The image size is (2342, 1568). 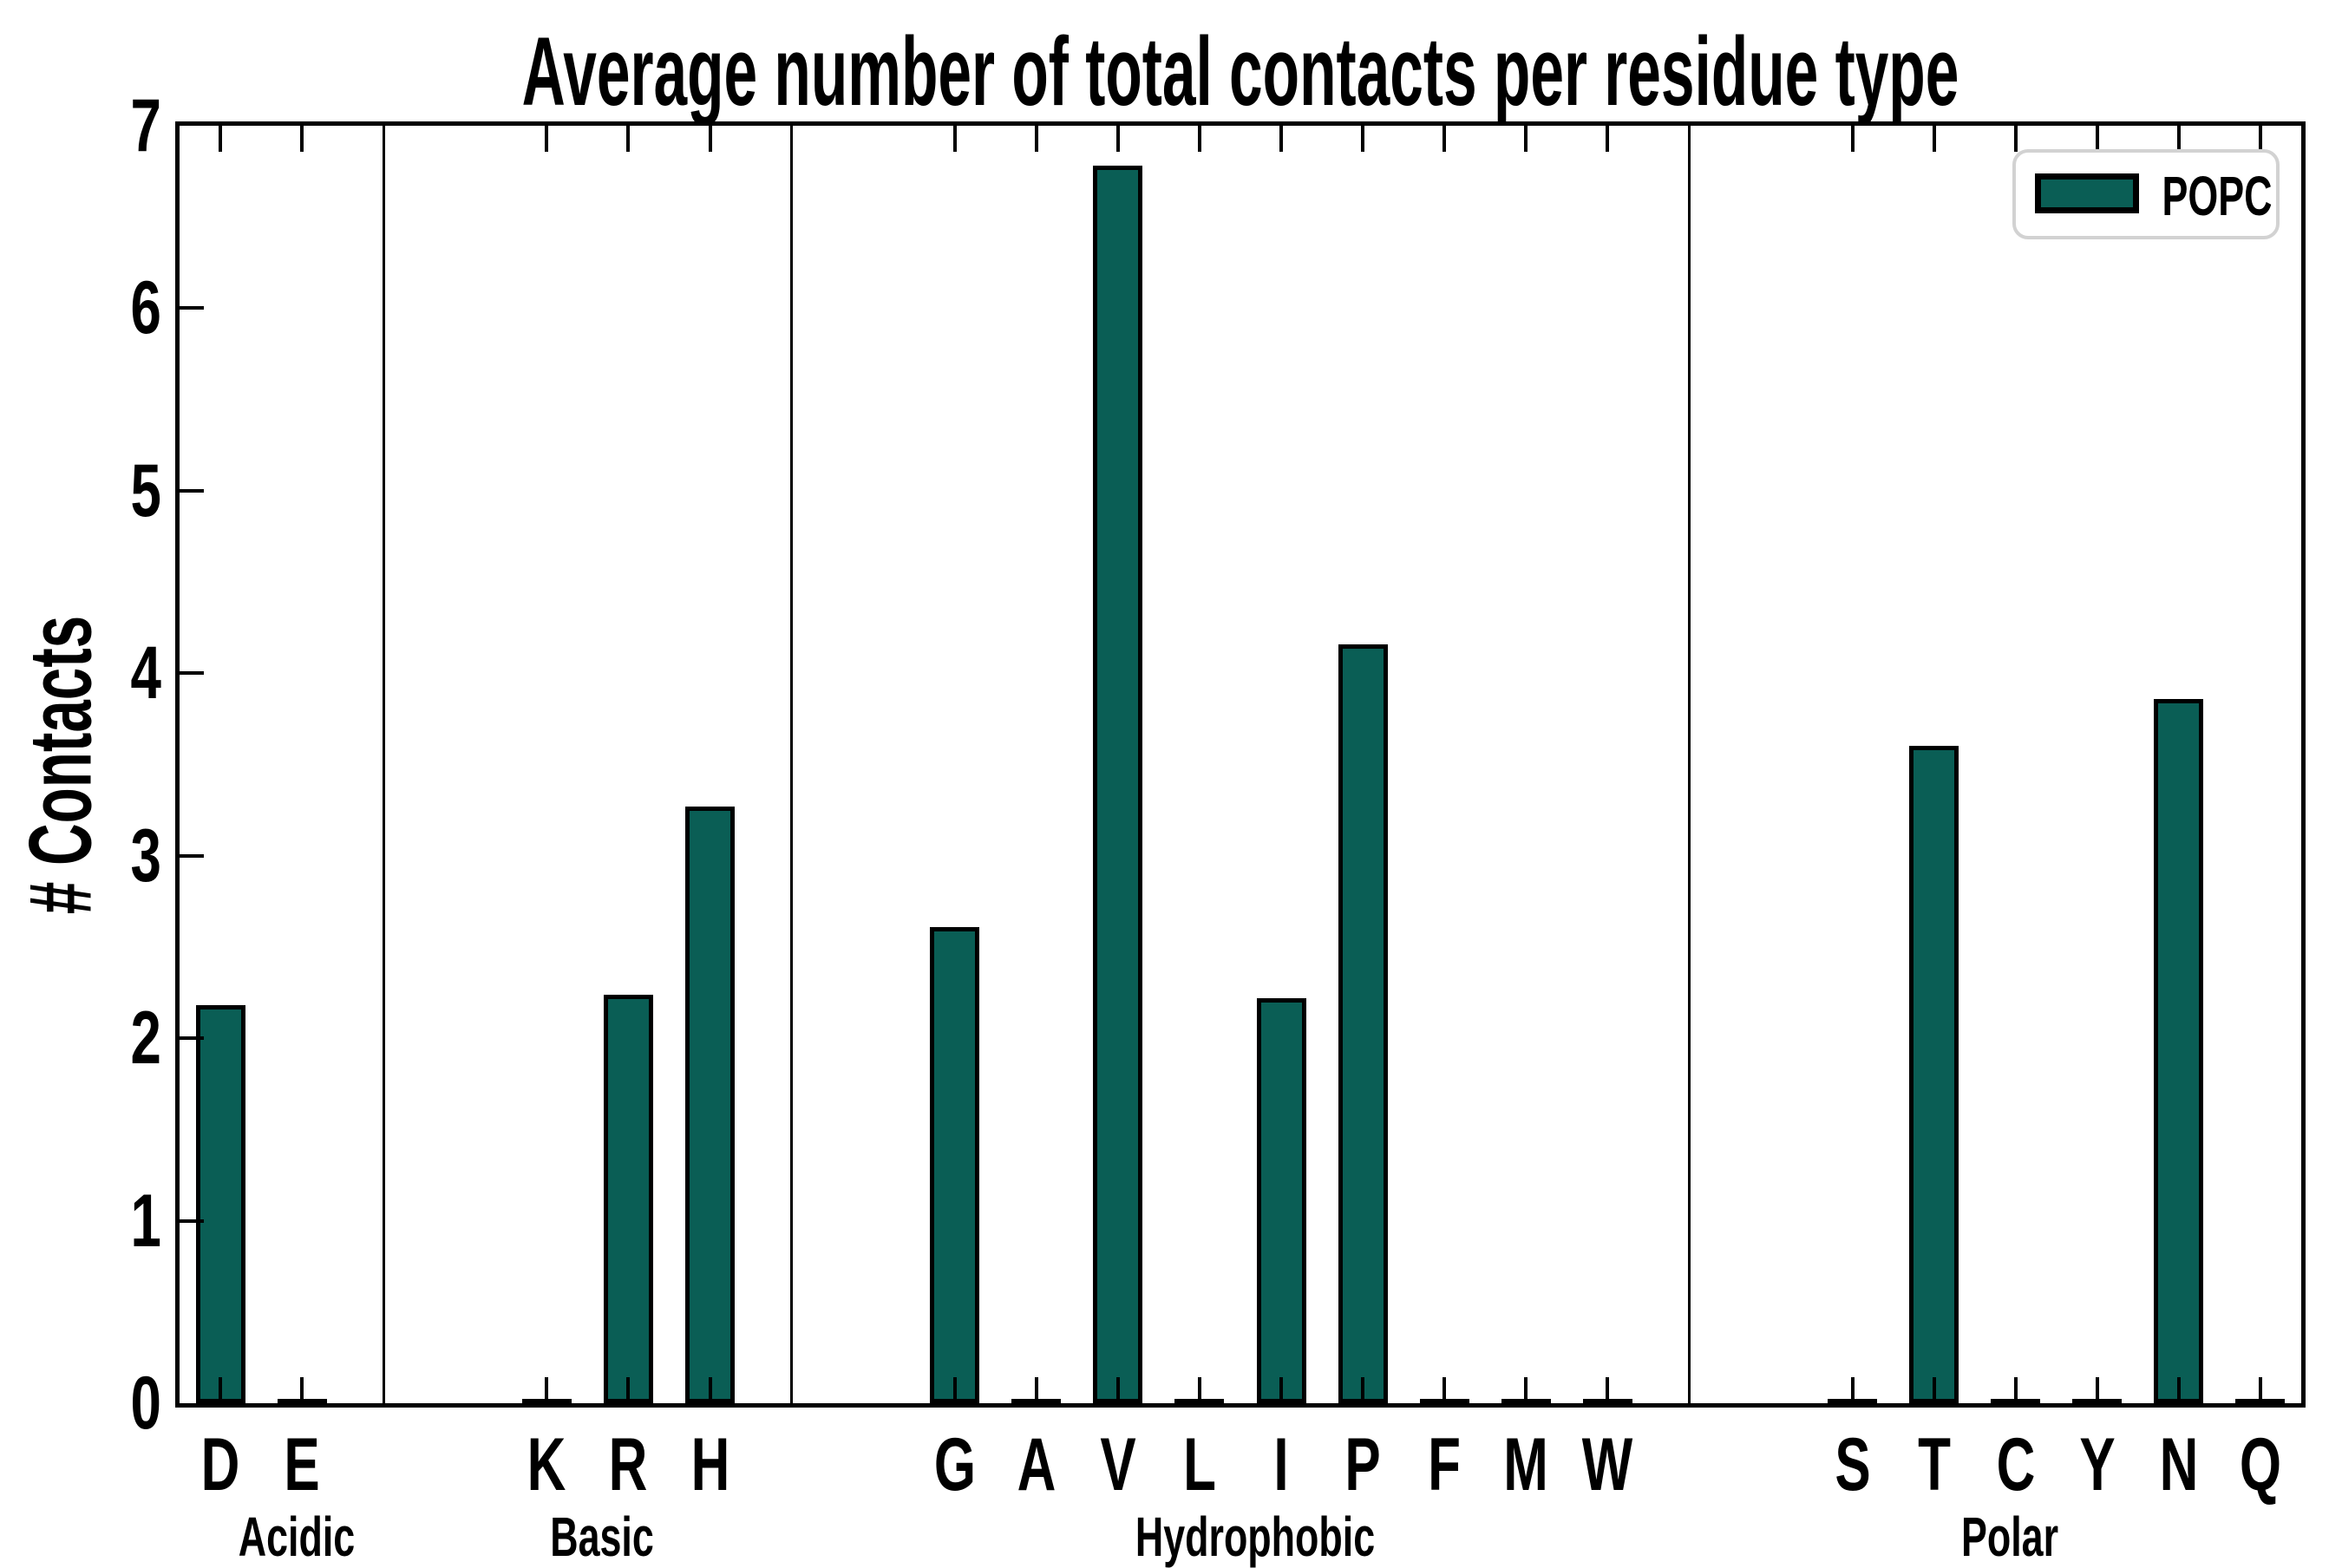 I want to click on x-tick-bottom-G, so click(x=955, y=1390).